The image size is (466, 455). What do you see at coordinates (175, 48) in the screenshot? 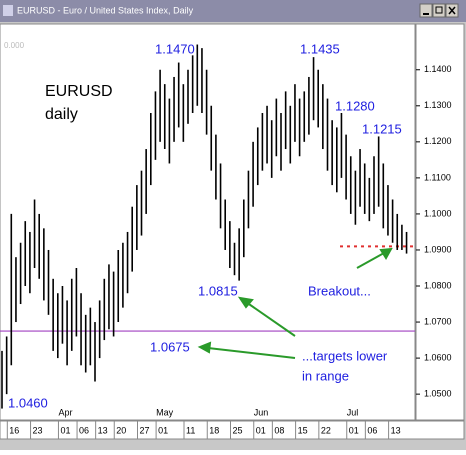
I see `annotation: 1.1470` at bounding box center [175, 48].